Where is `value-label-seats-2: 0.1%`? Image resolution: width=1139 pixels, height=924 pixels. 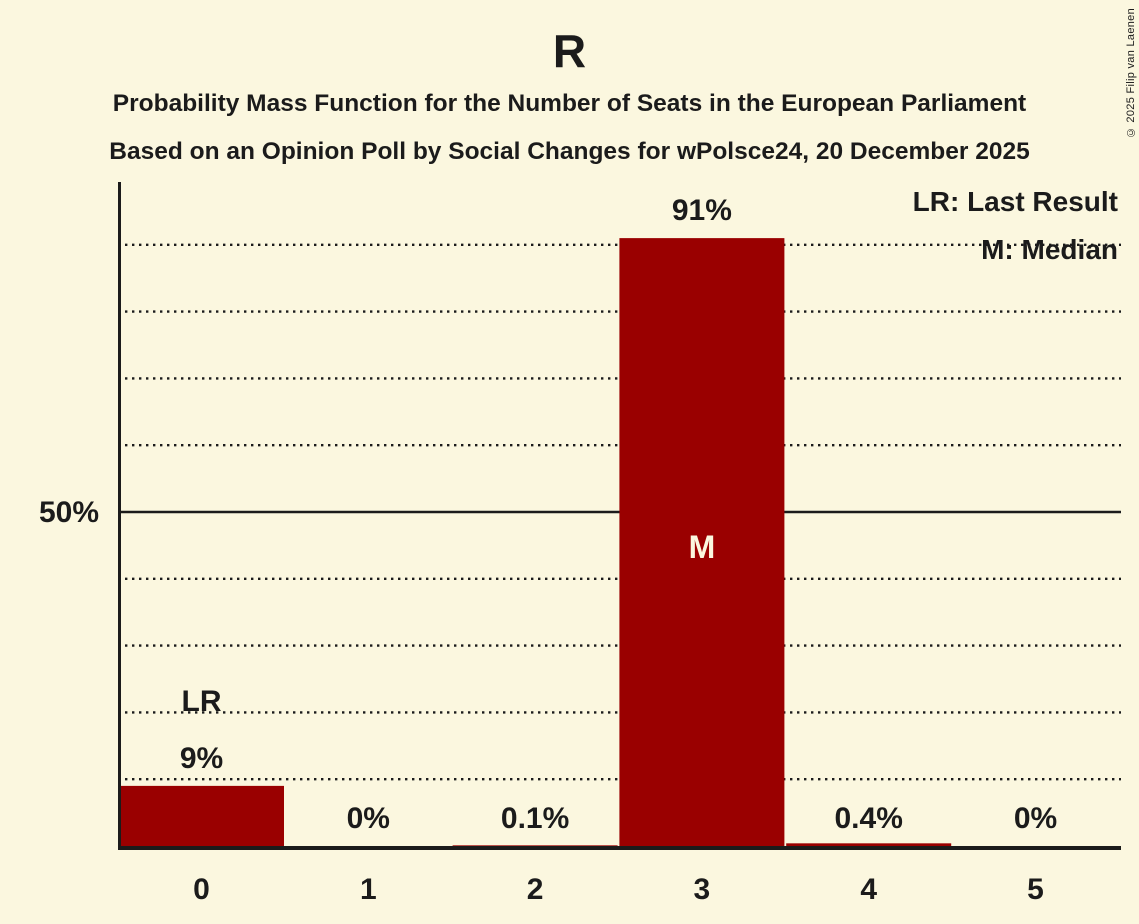 value-label-seats-2: 0.1% is located at coordinates (535, 818).